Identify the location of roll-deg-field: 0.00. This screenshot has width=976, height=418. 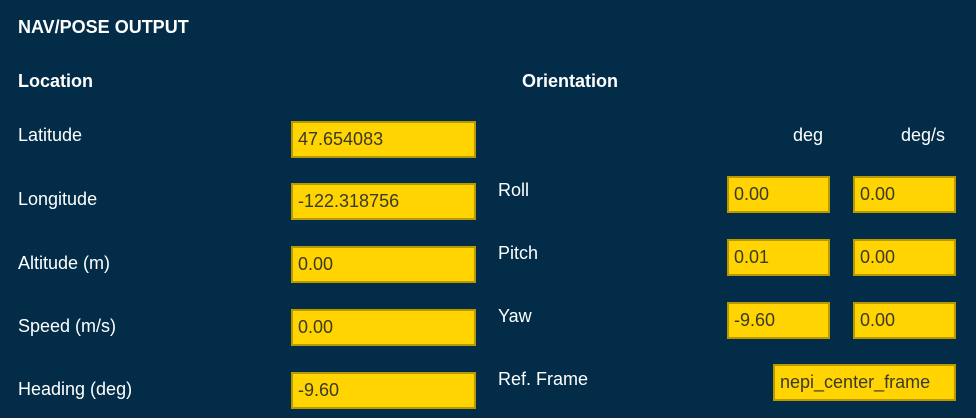
(778, 194).